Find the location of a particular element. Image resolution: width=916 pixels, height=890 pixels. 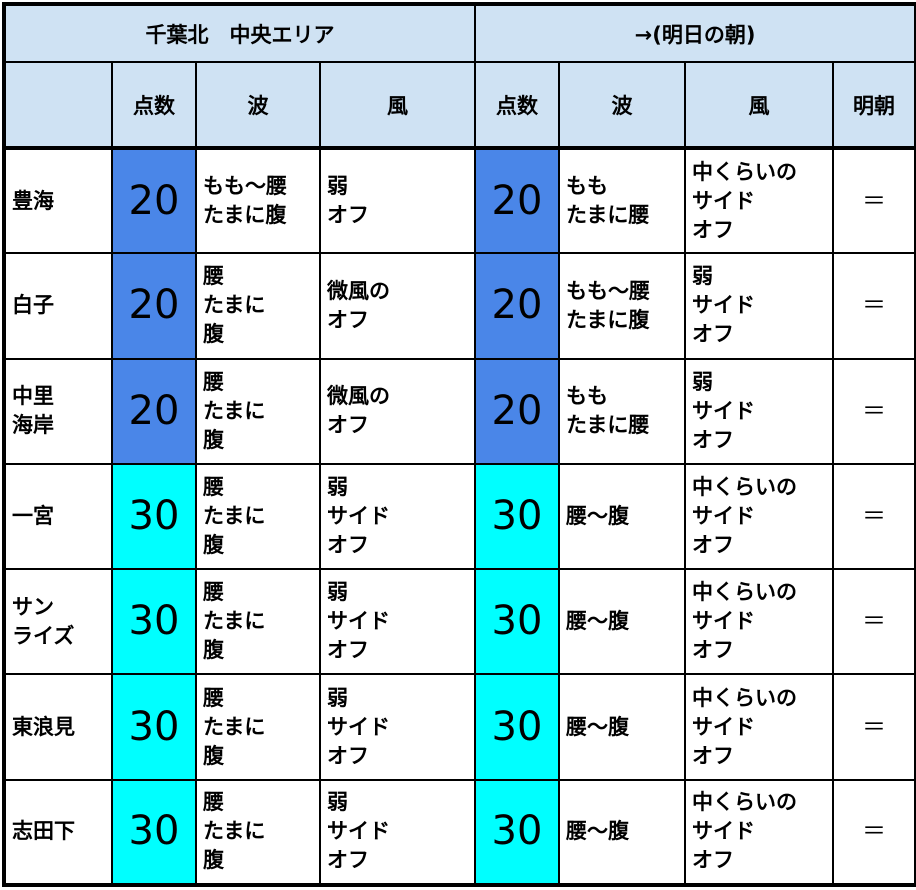

tomorrow-morning-header: 明朝 is located at coordinates (873, 105).